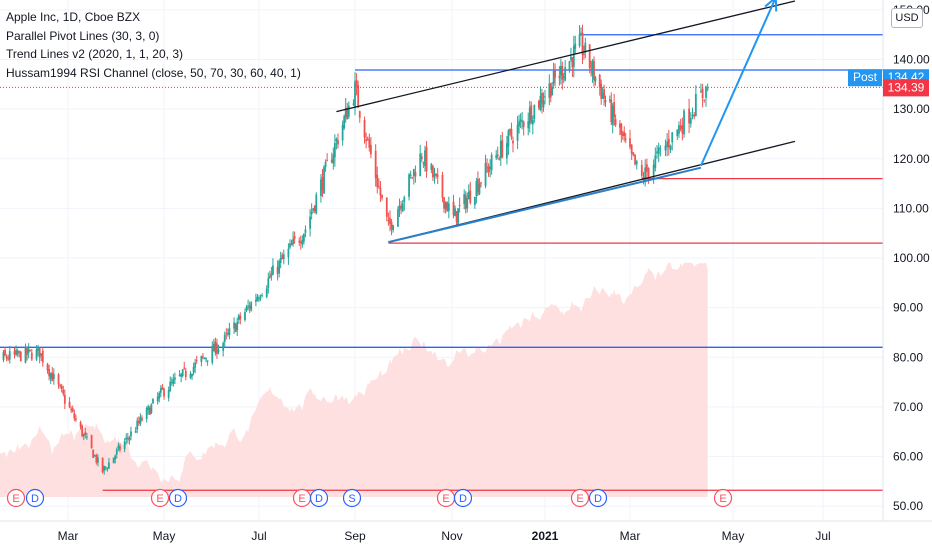  What do you see at coordinates (566, 56) in the screenshot?
I see `upper-channel-line` at bounding box center [566, 56].